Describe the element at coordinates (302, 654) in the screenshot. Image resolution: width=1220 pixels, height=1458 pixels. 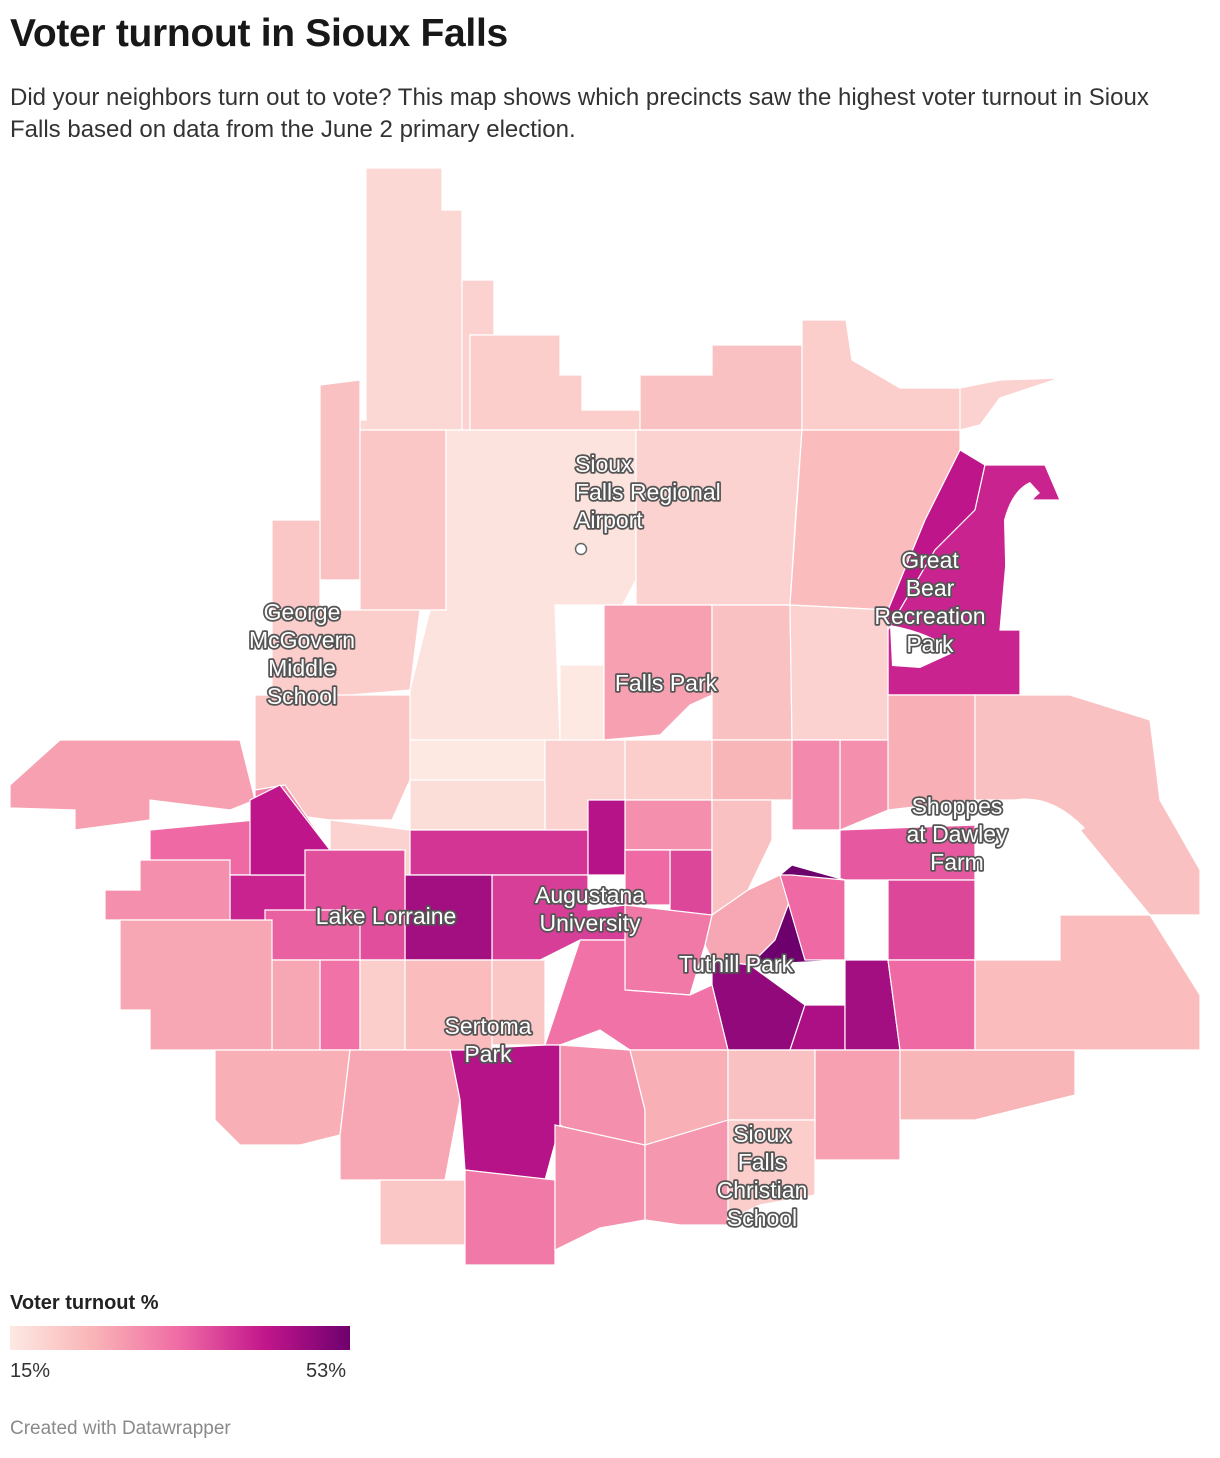
I see `place-label: George McGovern Middle School` at that location.